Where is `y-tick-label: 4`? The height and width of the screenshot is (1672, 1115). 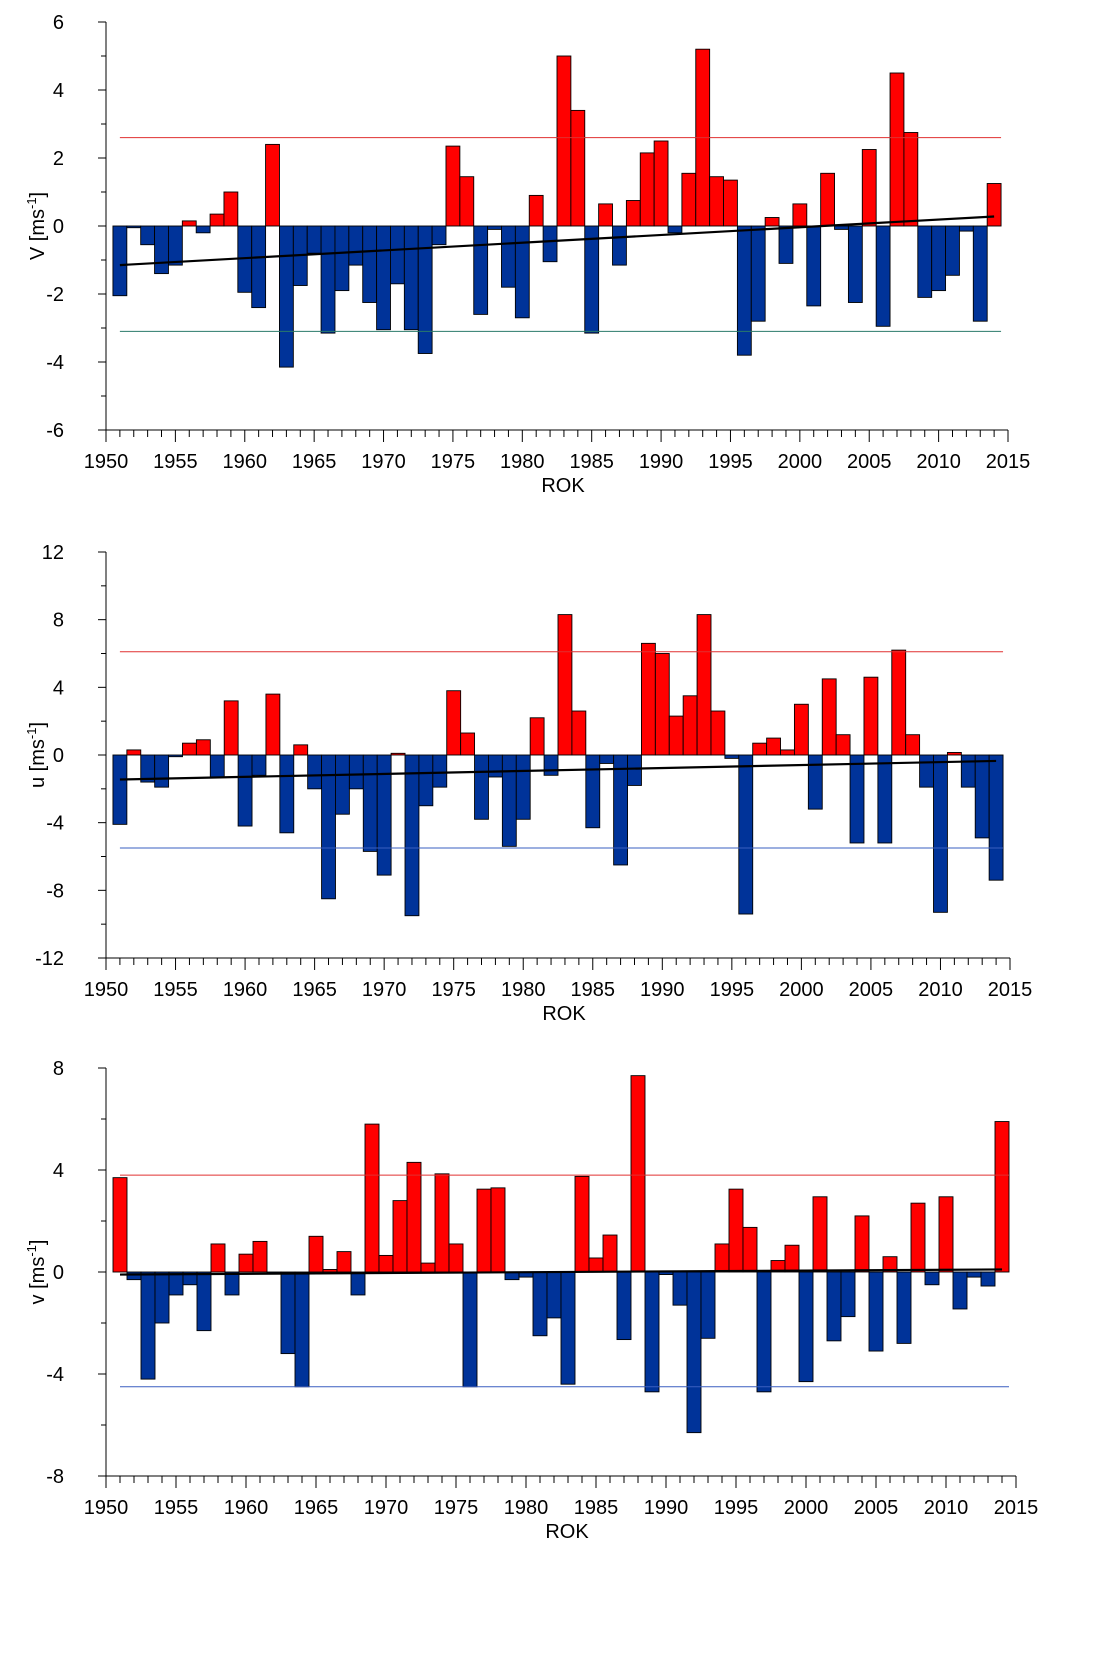 y-tick-label: 4 is located at coordinates (58, 91).